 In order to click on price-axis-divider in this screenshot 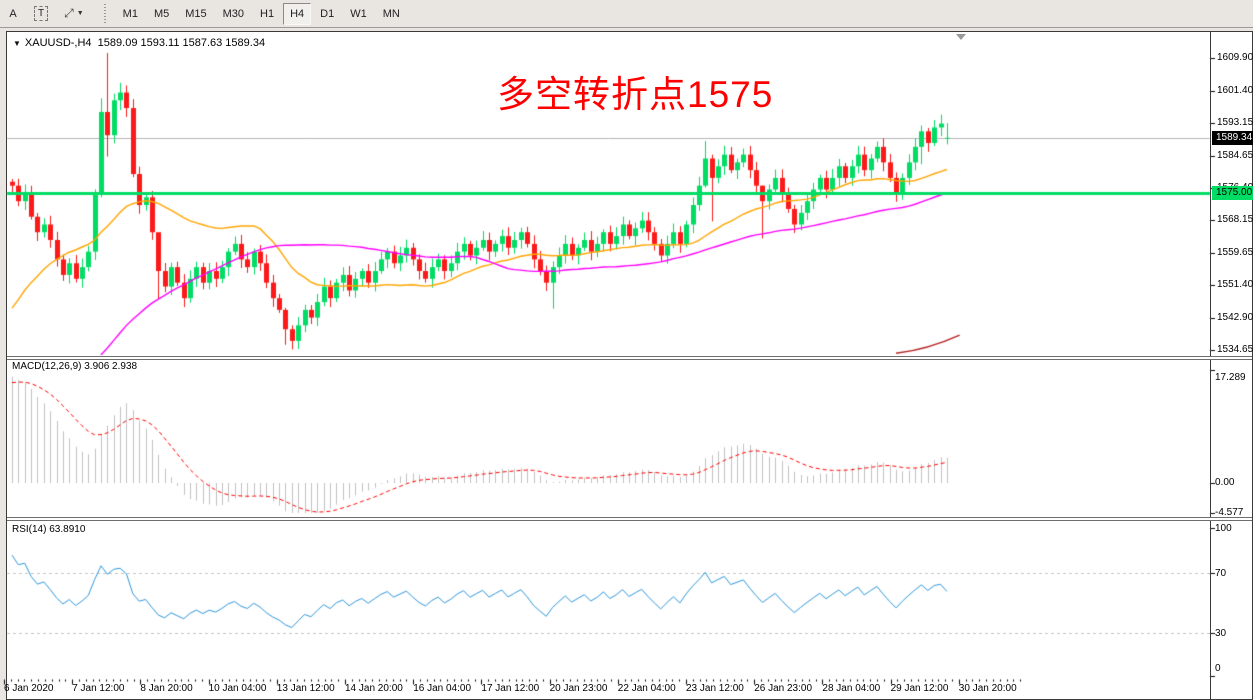, I will do `click(1210, 365)`.